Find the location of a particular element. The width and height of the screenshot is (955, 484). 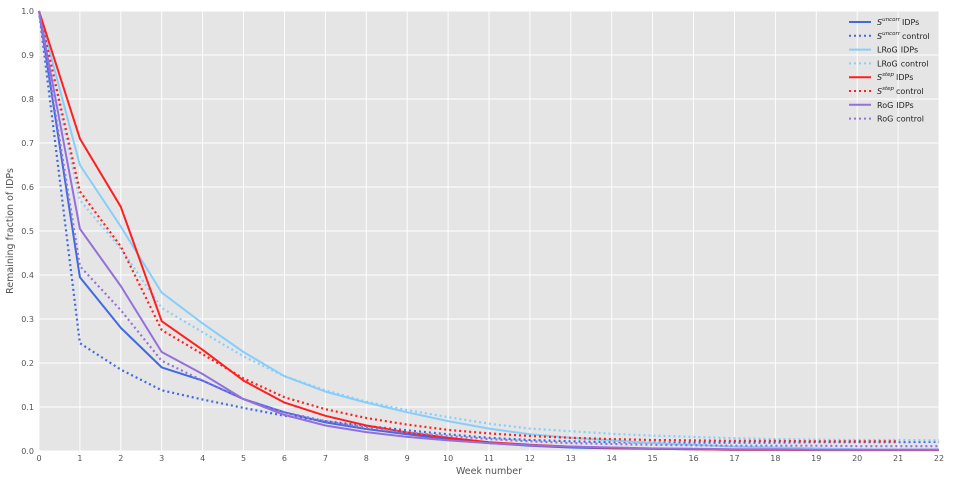

x-tick-label: 4 is located at coordinates (202, 458).